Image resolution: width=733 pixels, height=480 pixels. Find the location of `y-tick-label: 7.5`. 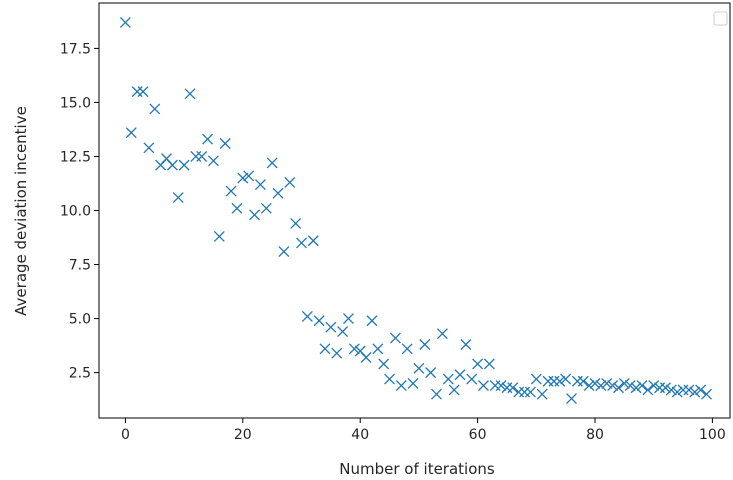

y-tick-label: 7.5 is located at coordinates (80, 266).